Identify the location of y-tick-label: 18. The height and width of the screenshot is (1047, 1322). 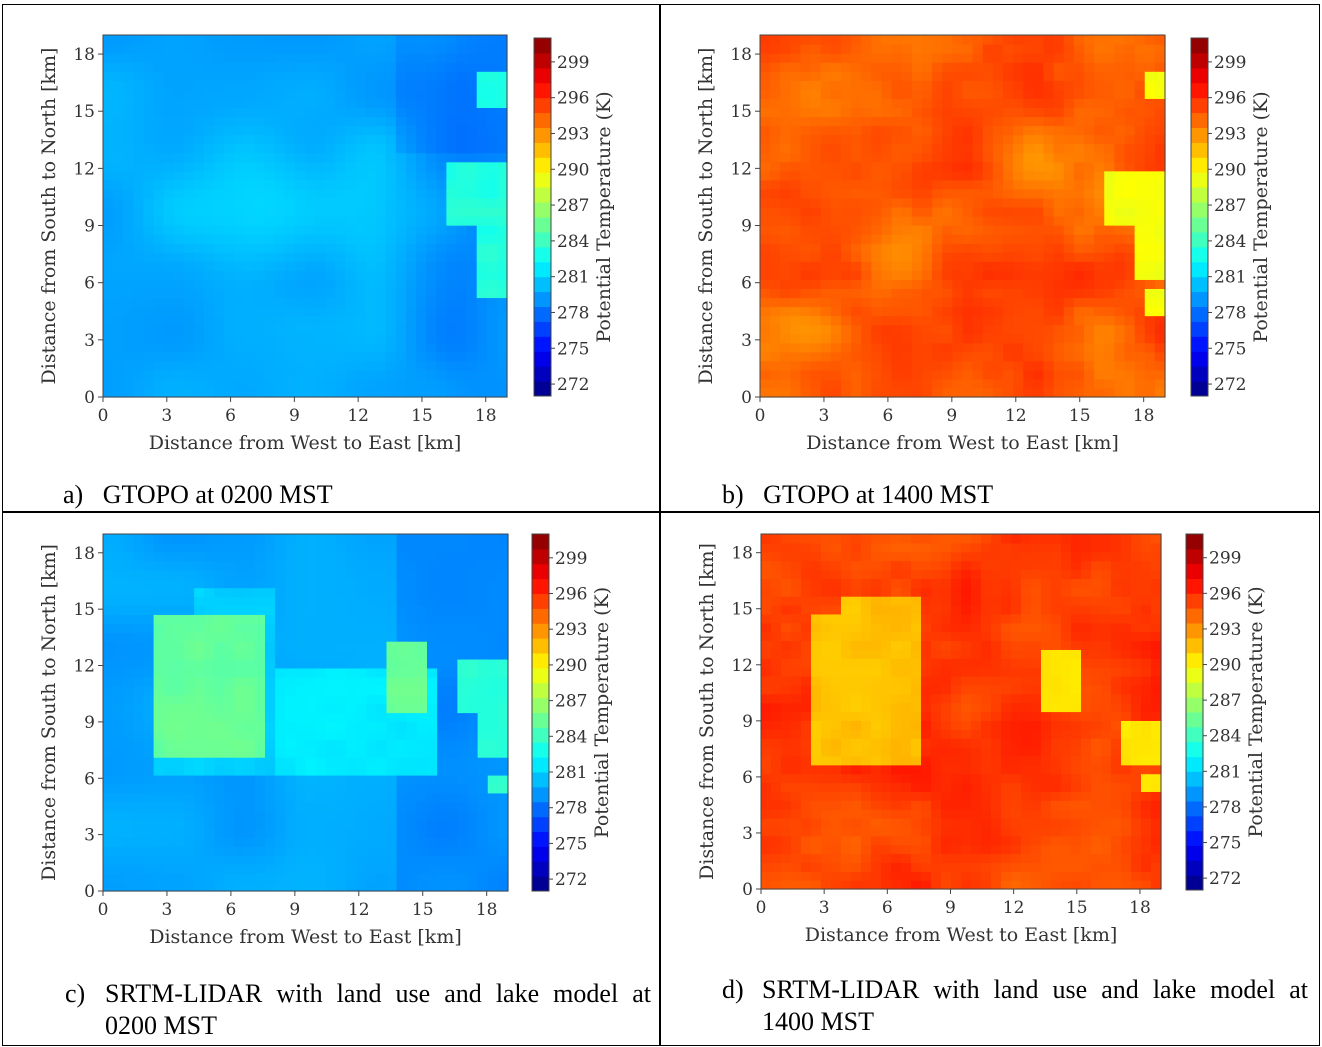
(741, 55).